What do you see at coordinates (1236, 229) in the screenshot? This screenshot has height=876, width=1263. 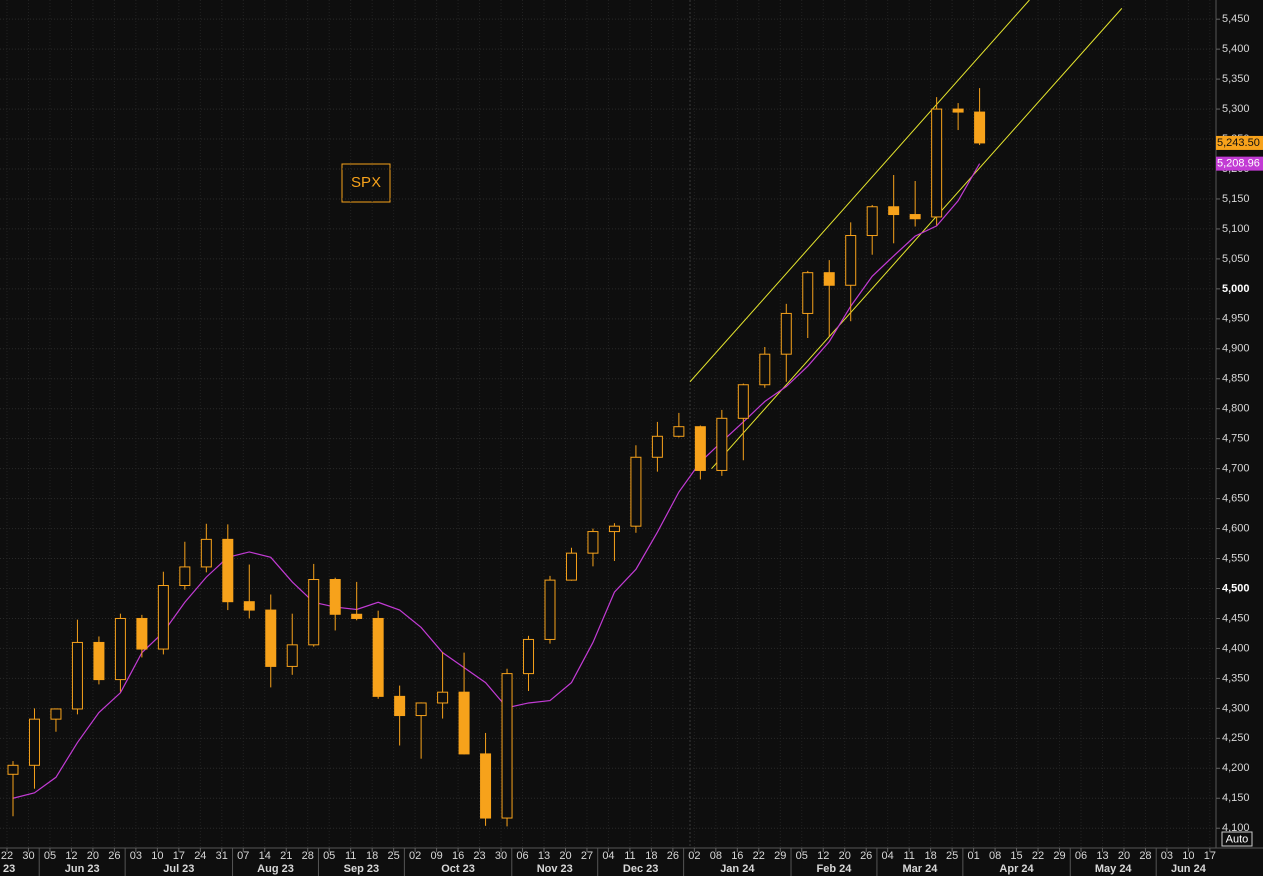 I see `y-tick-label: 5,100` at bounding box center [1236, 229].